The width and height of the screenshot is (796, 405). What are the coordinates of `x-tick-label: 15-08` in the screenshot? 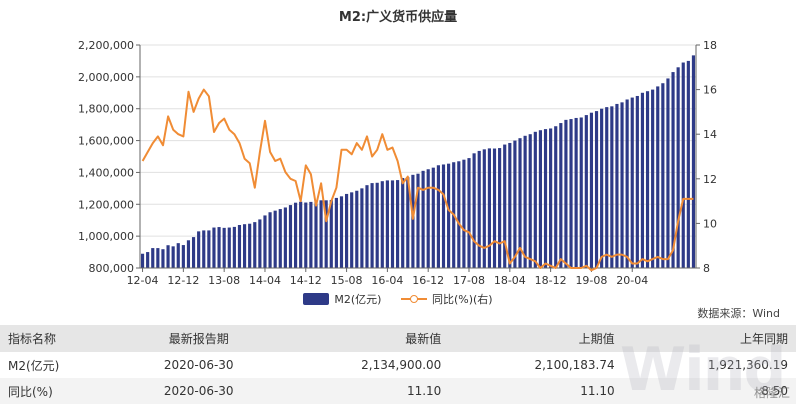 It's located at (347, 280).